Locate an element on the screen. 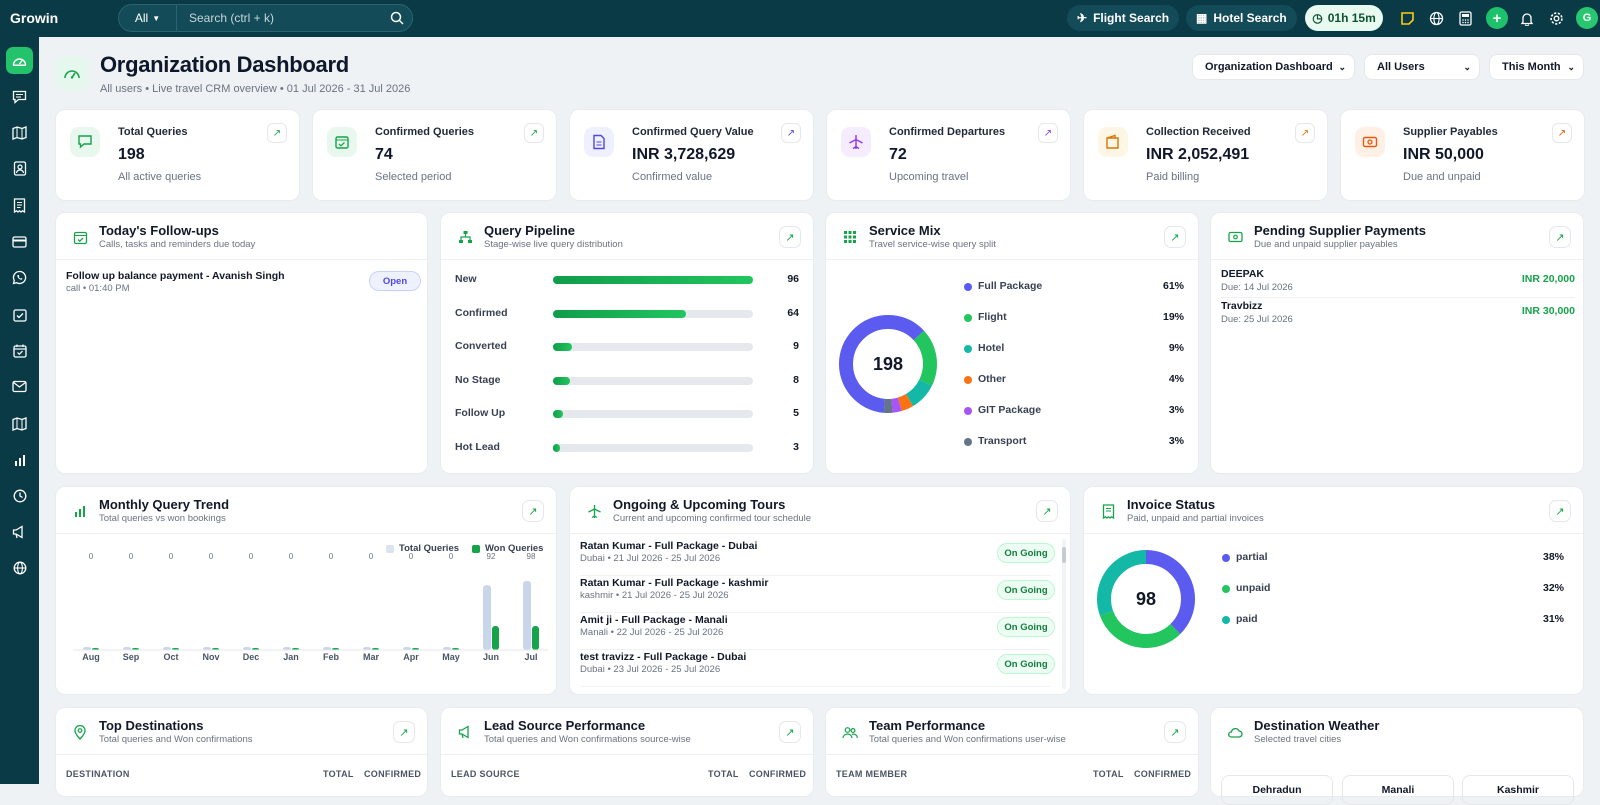 The width and height of the screenshot is (1600, 805). service-legend-item: GIT Package 3% is located at coordinates (1074, 411).